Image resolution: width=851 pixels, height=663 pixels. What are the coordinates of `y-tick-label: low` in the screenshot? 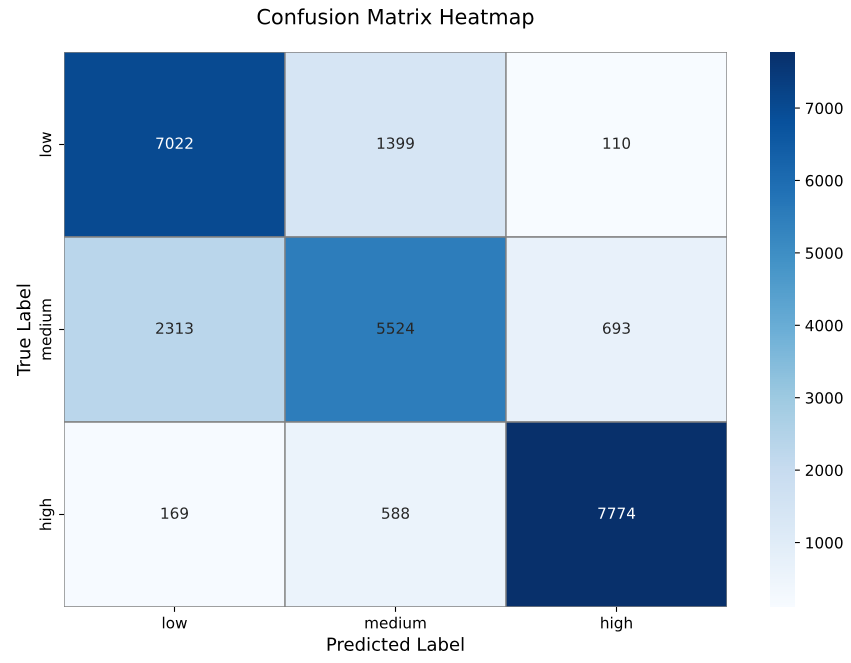 It's located at (45, 144).